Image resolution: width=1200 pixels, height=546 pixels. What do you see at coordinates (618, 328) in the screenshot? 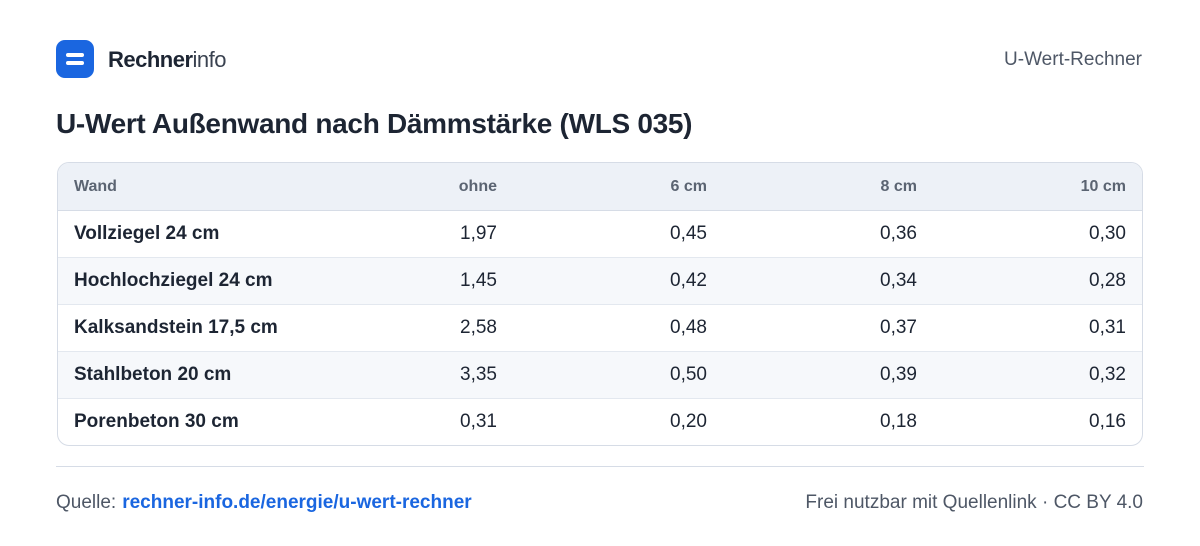
I see `cell: 0,48` at bounding box center [618, 328].